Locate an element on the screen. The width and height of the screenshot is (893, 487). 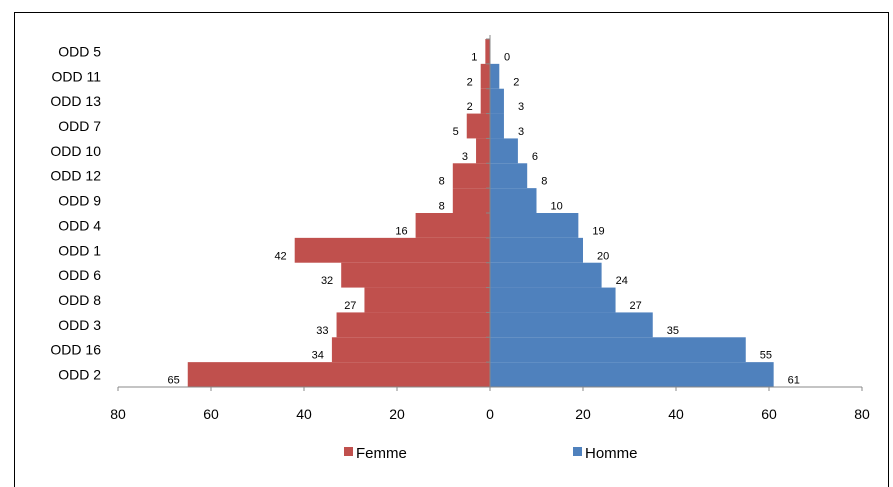
data-label-femme: 65 is located at coordinates (174, 381).